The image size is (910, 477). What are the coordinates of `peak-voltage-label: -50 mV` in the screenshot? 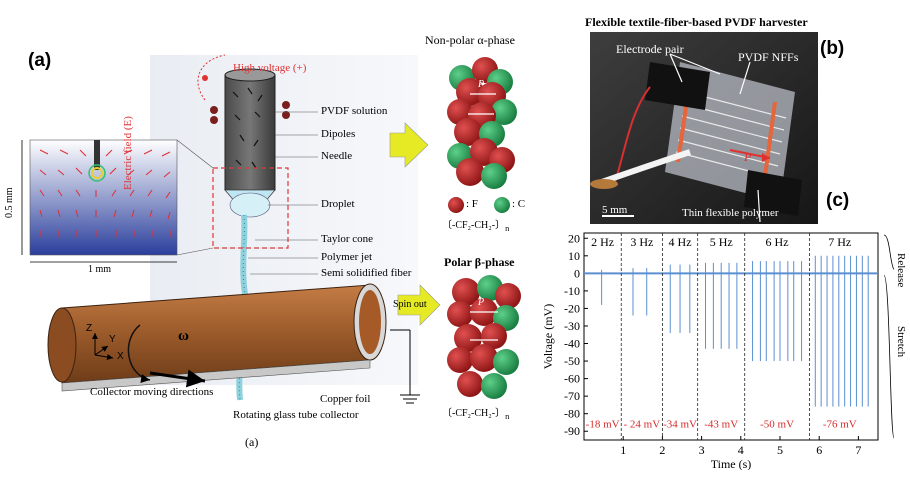 It's located at (777, 425).